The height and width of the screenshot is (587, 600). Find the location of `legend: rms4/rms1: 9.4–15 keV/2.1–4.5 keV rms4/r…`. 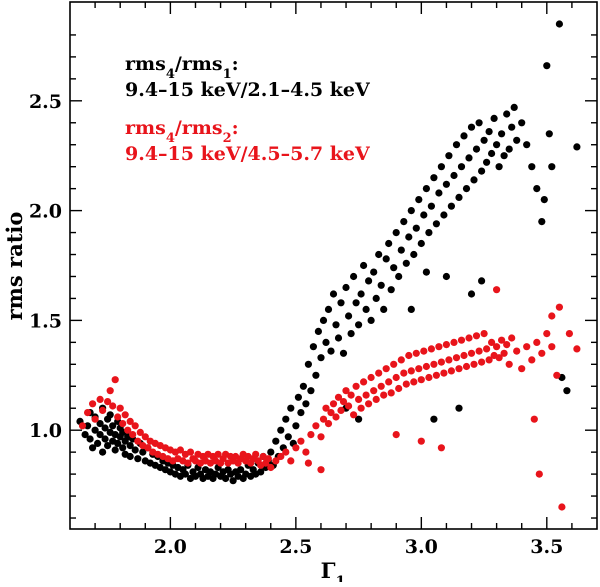

legend: rms4/rms1: 9.4–15 keV/2.1–4.5 keV rms4/r… is located at coordinates (248, 109).